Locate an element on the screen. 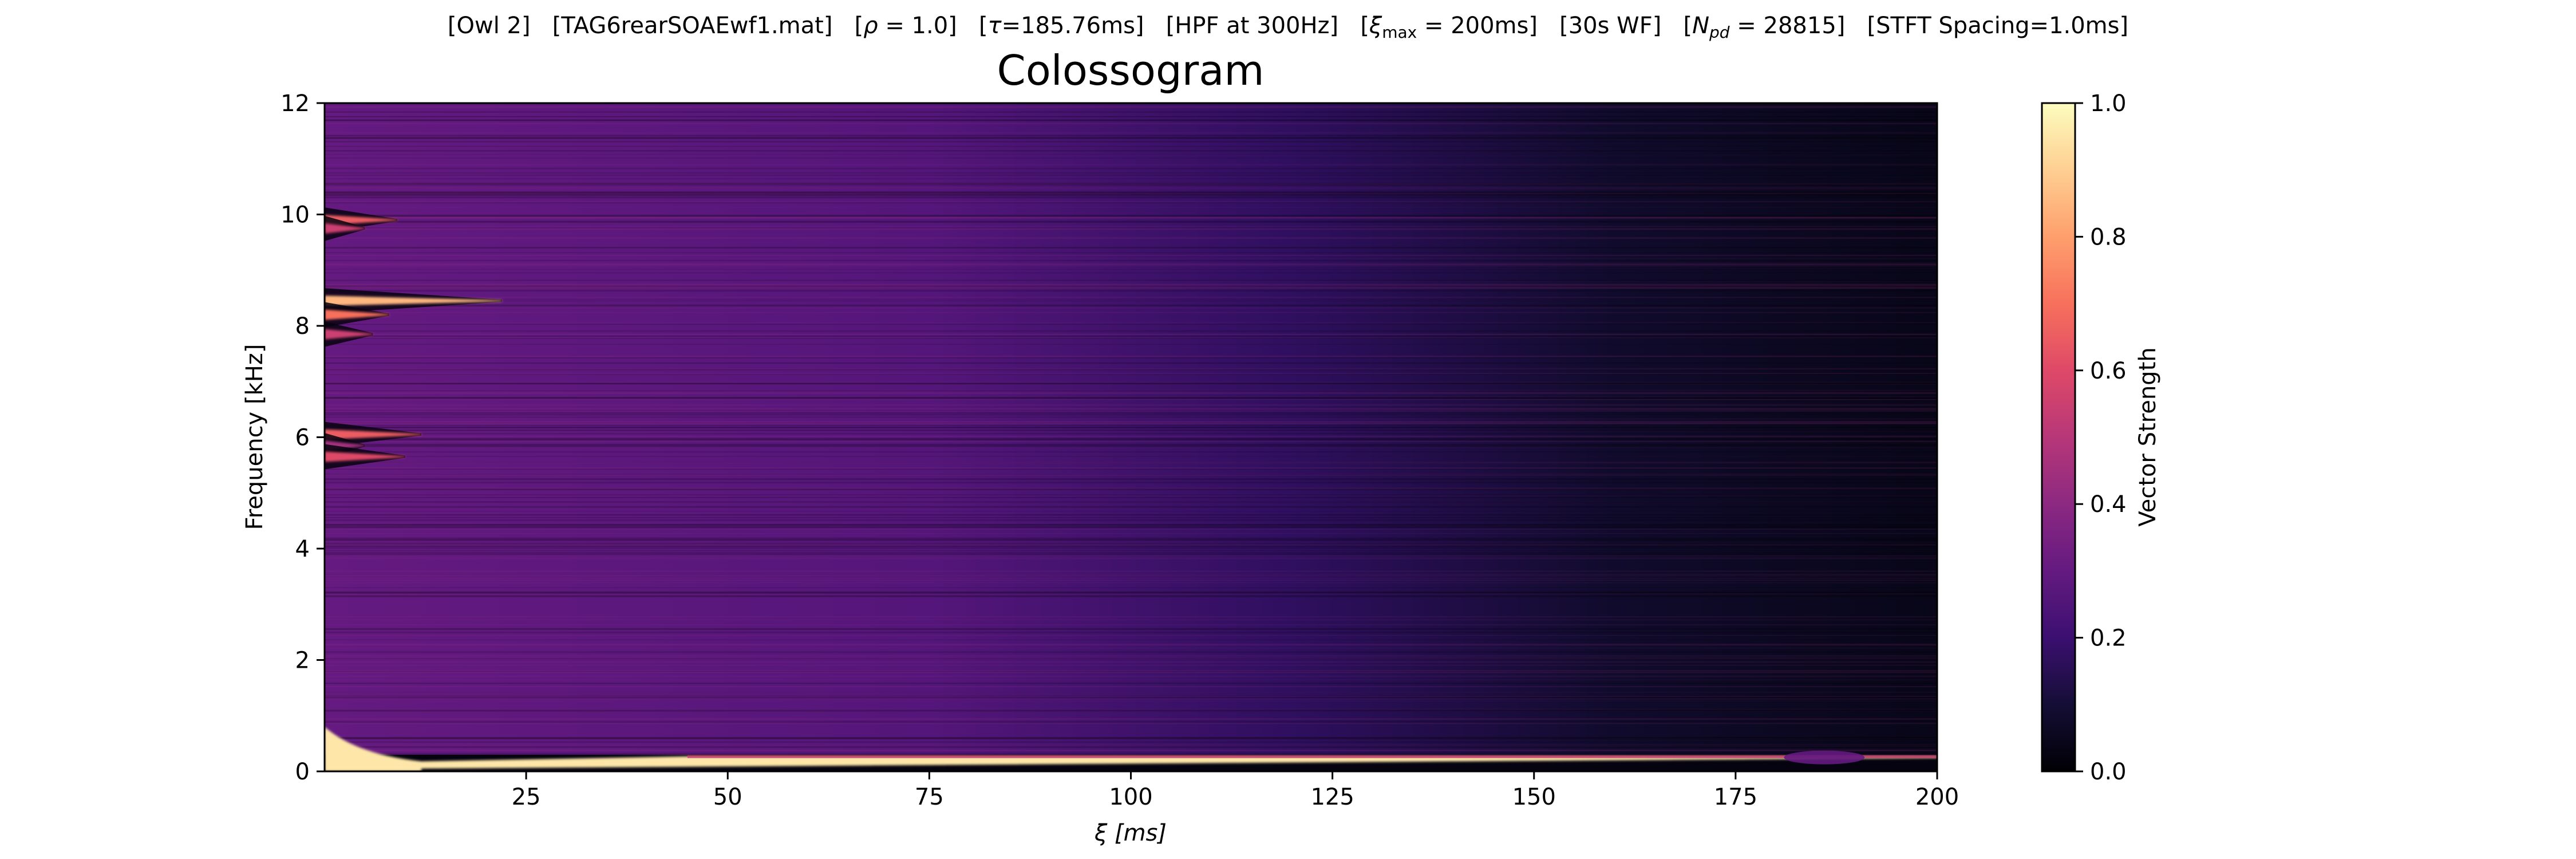 The width and height of the screenshot is (2576, 859). header-item: [ρ = 1.0] is located at coordinates (906, 26).